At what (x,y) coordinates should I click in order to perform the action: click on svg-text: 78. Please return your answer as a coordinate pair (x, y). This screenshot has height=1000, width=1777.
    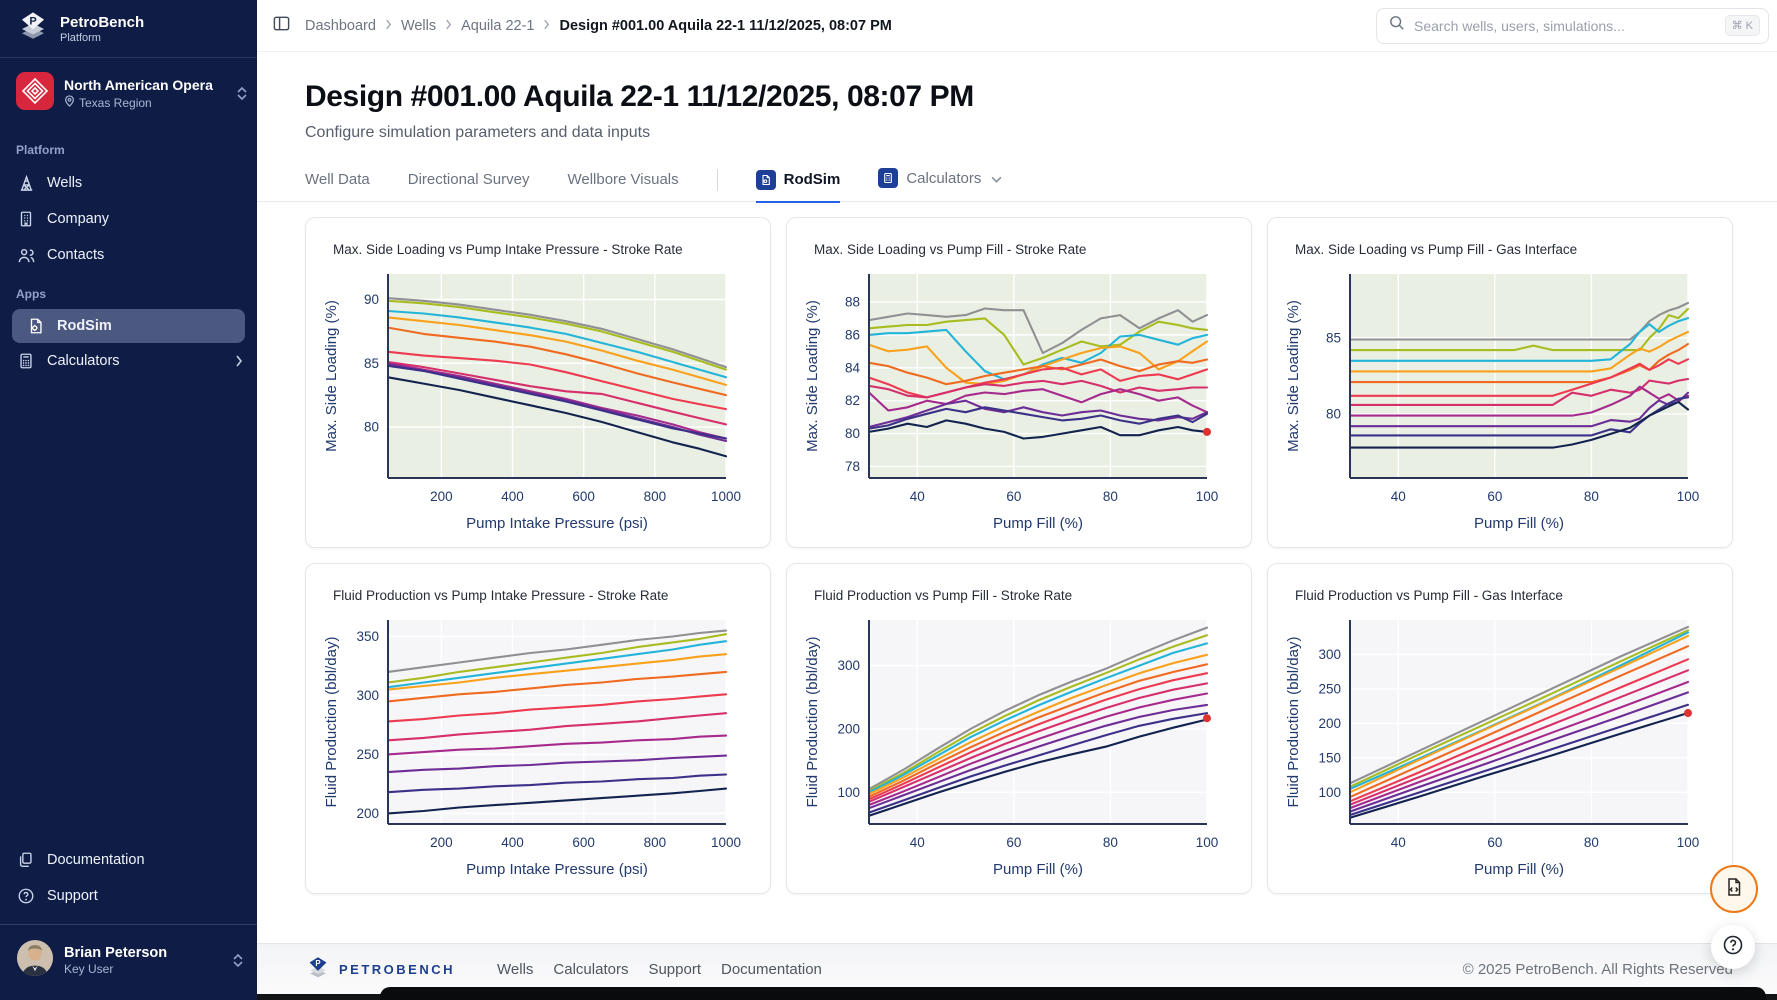
    Looking at the image, I should click on (852, 466).